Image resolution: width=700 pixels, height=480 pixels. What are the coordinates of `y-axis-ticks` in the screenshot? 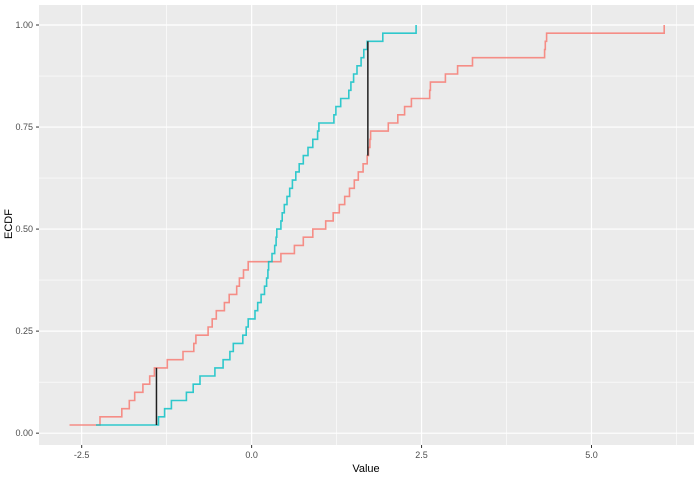 It's located at (37, 229).